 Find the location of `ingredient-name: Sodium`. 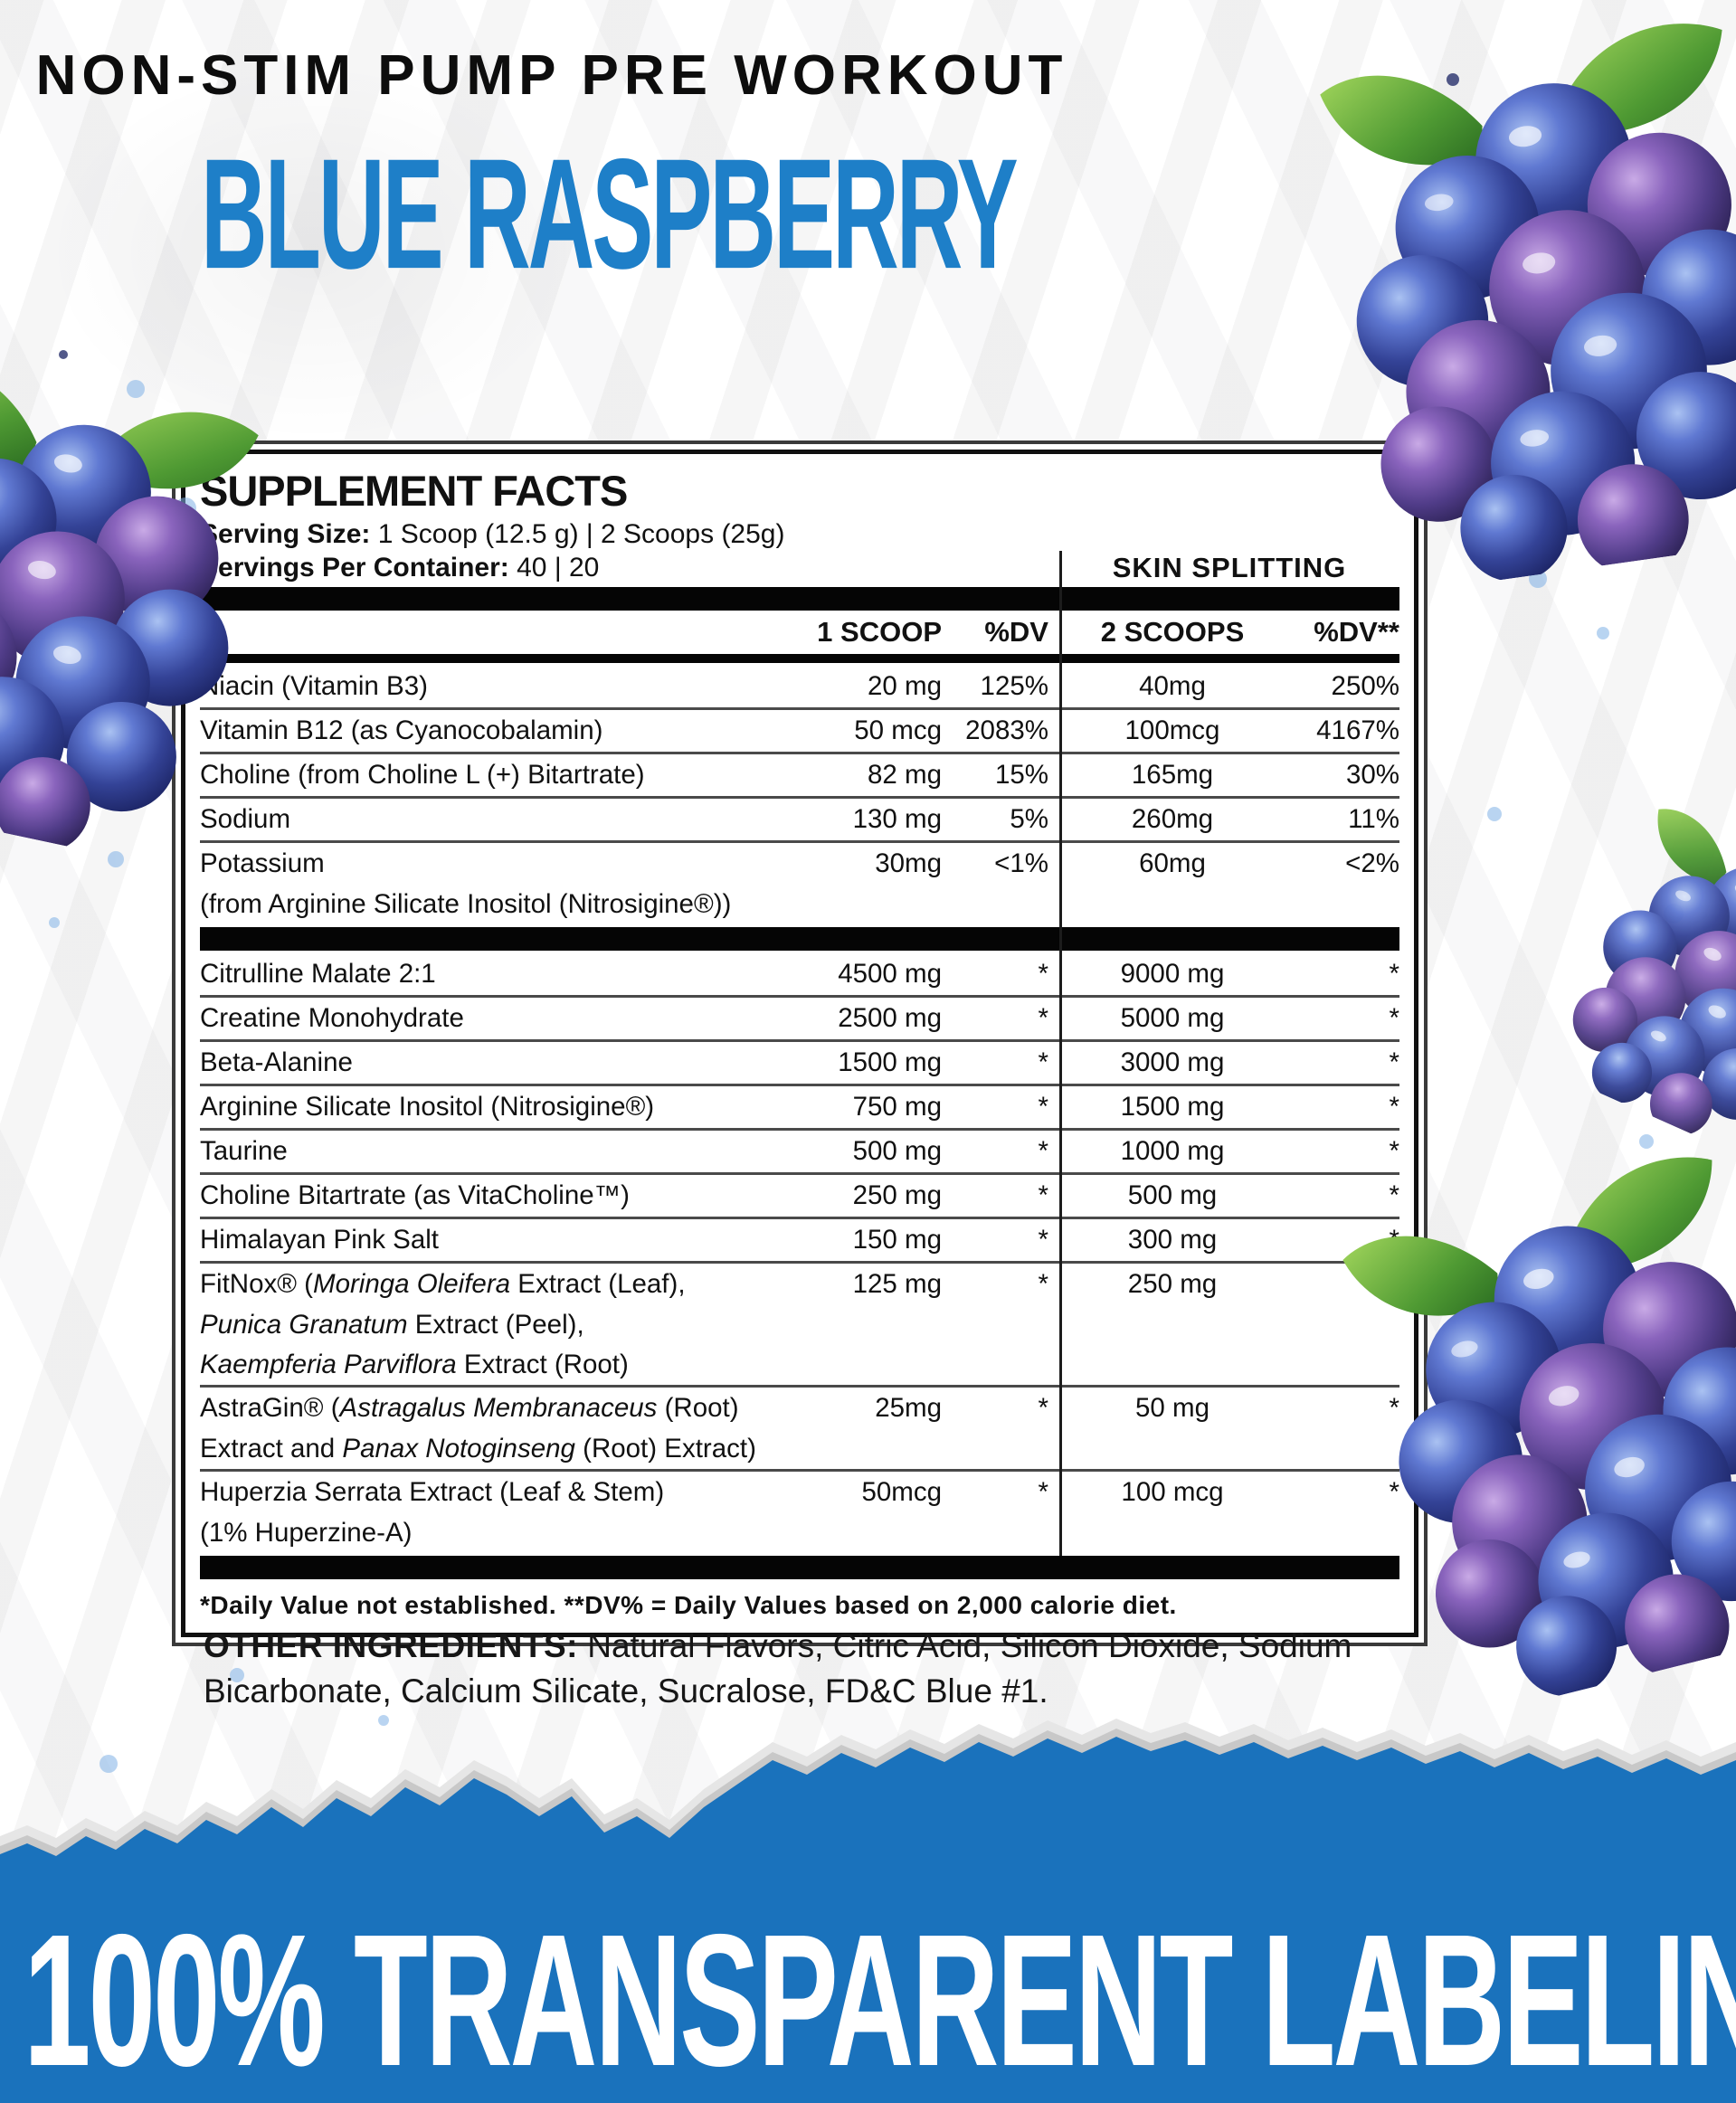

ingredient-name: Sodium is located at coordinates (471, 819).